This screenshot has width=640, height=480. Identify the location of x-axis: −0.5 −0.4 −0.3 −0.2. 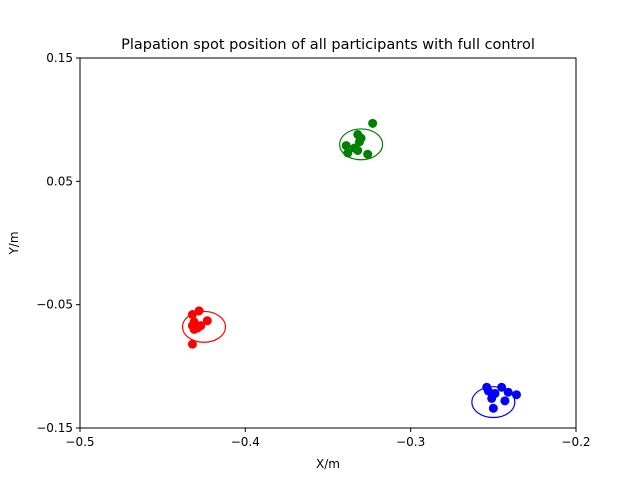
(328, 438).